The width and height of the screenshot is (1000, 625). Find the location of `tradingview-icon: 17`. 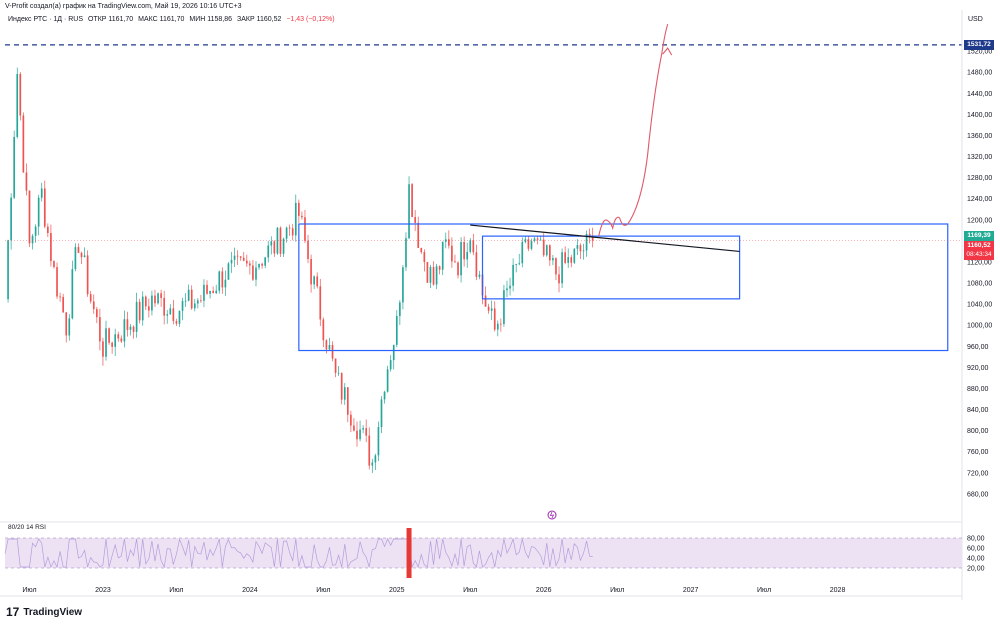

tradingview-icon: 17 is located at coordinates (13, 612).